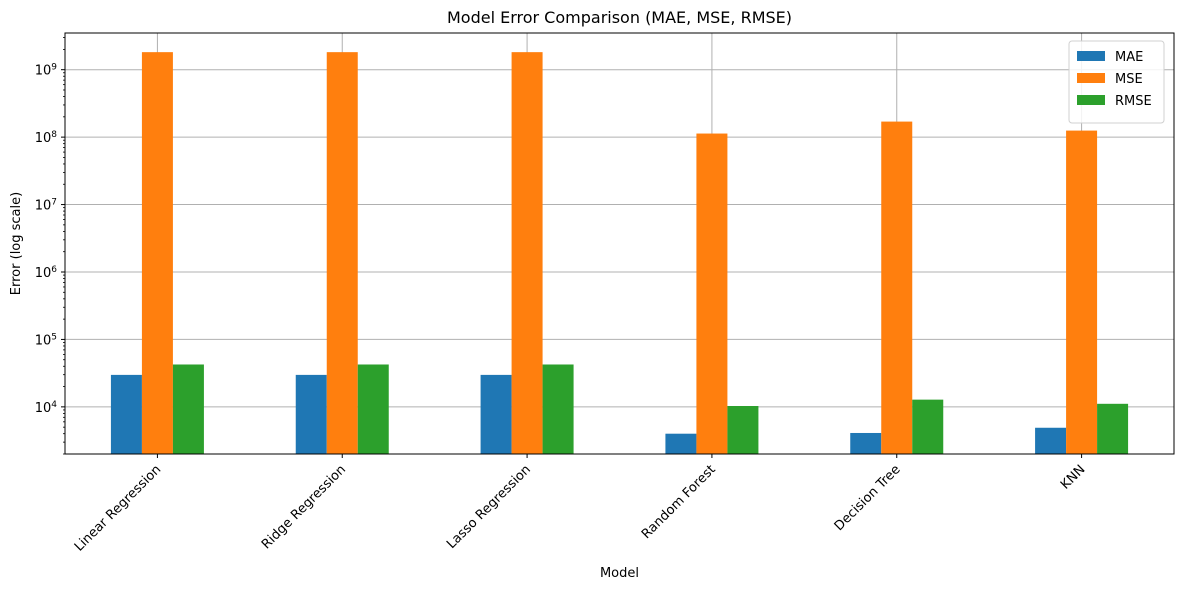 This screenshot has height=590, width=1189. What do you see at coordinates (1129, 57) in the screenshot?
I see `legend-label-mae: MAE` at bounding box center [1129, 57].